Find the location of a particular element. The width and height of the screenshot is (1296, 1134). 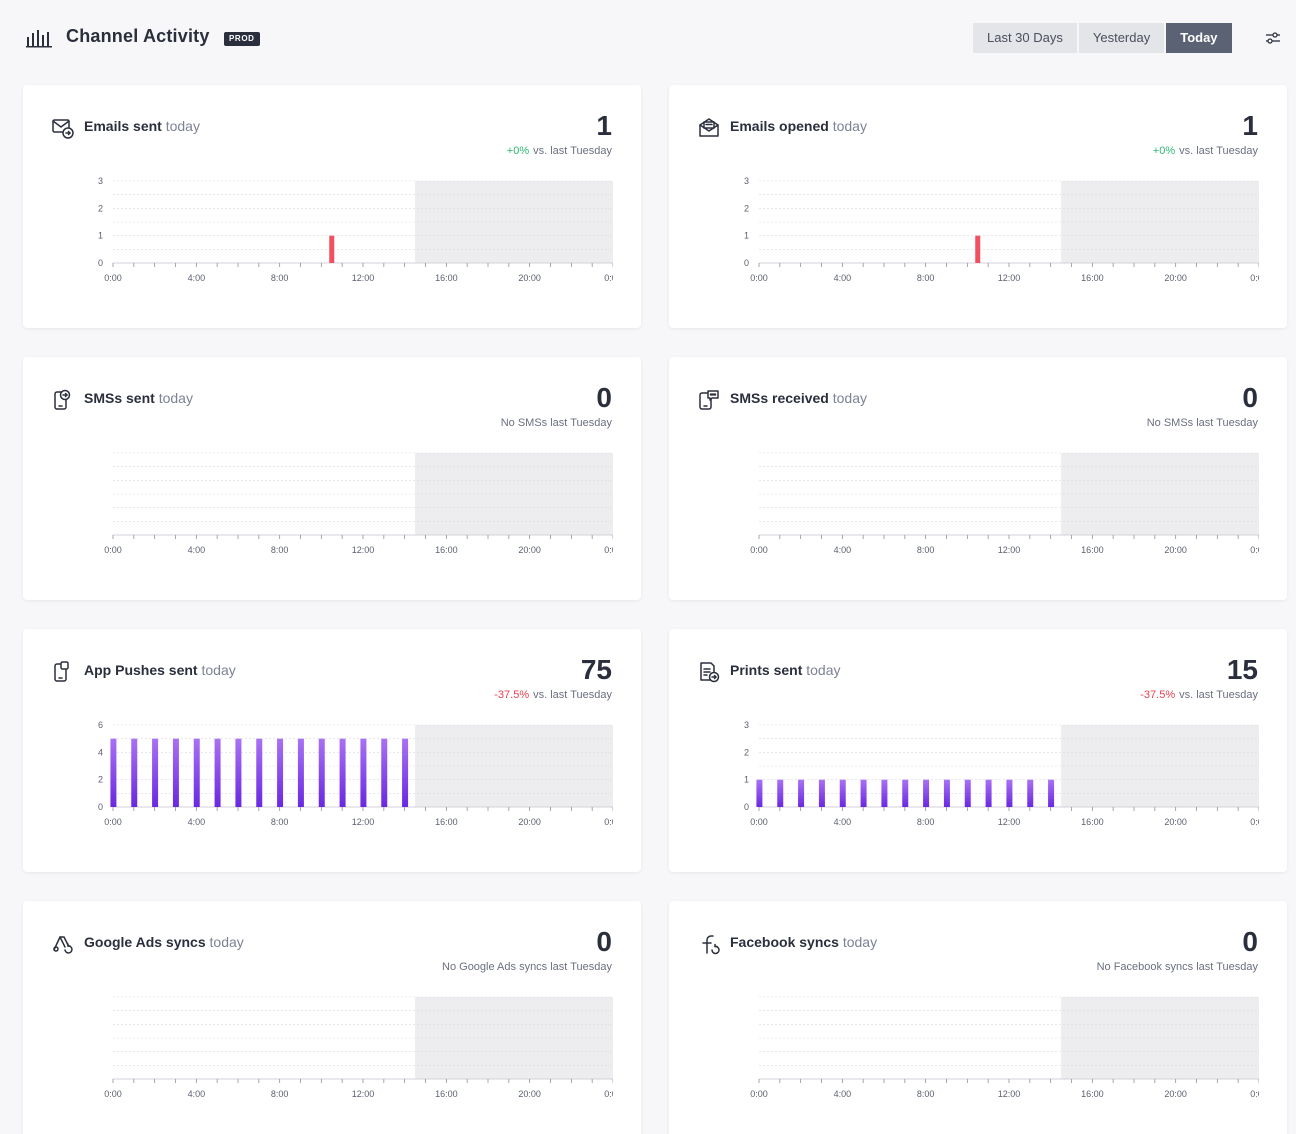

range-today-button: Today is located at coordinates (1199, 38).